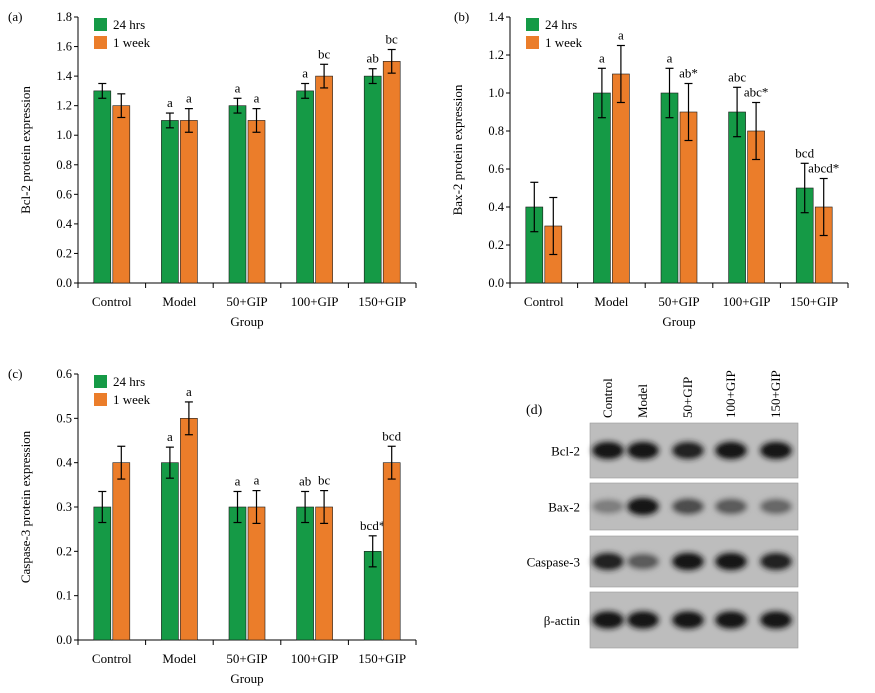 Image resolution: width=875 pixels, height=693 pixels. What do you see at coordinates (15, 373) in the screenshot?
I see `panel-label: (c)` at bounding box center [15, 373].